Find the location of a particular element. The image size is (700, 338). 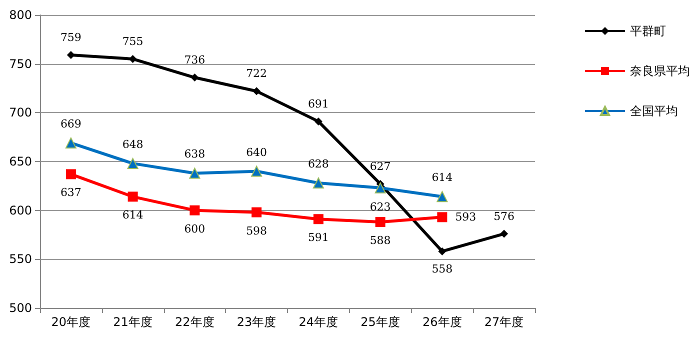

x-tick-label: 27年度 is located at coordinates (504, 322).